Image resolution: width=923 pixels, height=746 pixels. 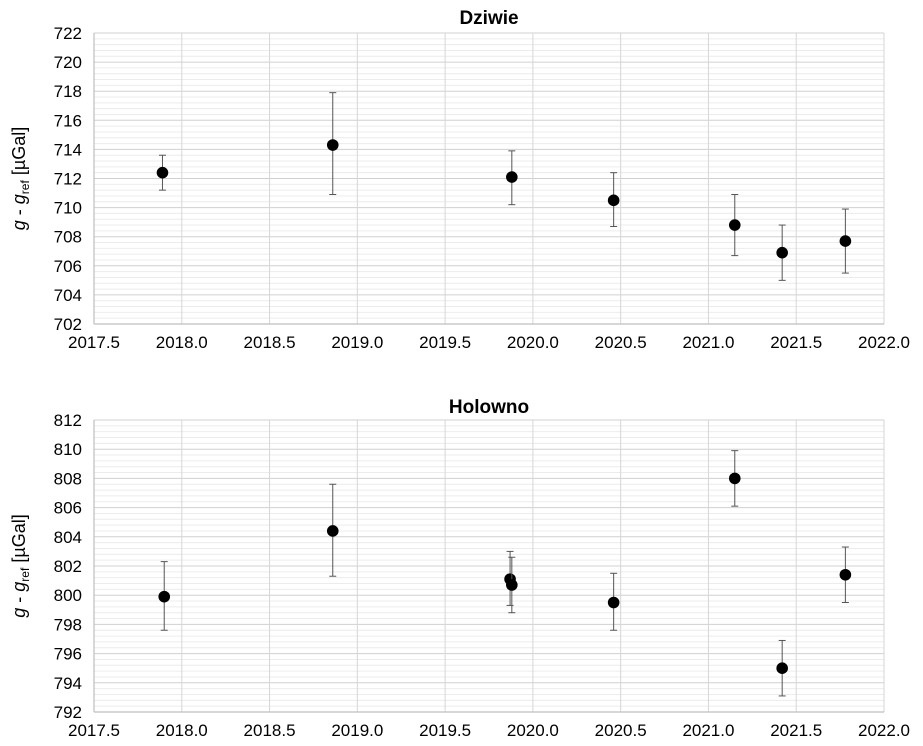 What do you see at coordinates (68, 537) in the screenshot?
I see `y-tick-label: 804` at bounding box center [68, 537].